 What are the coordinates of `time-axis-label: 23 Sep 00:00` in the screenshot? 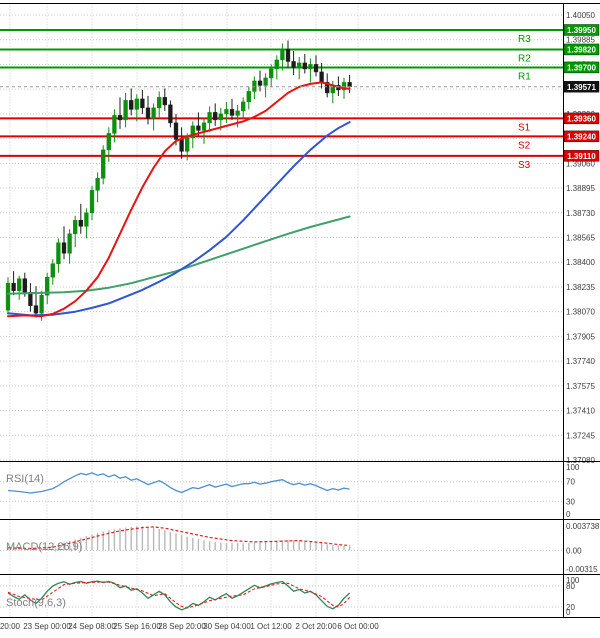 It's located at (47, 626).